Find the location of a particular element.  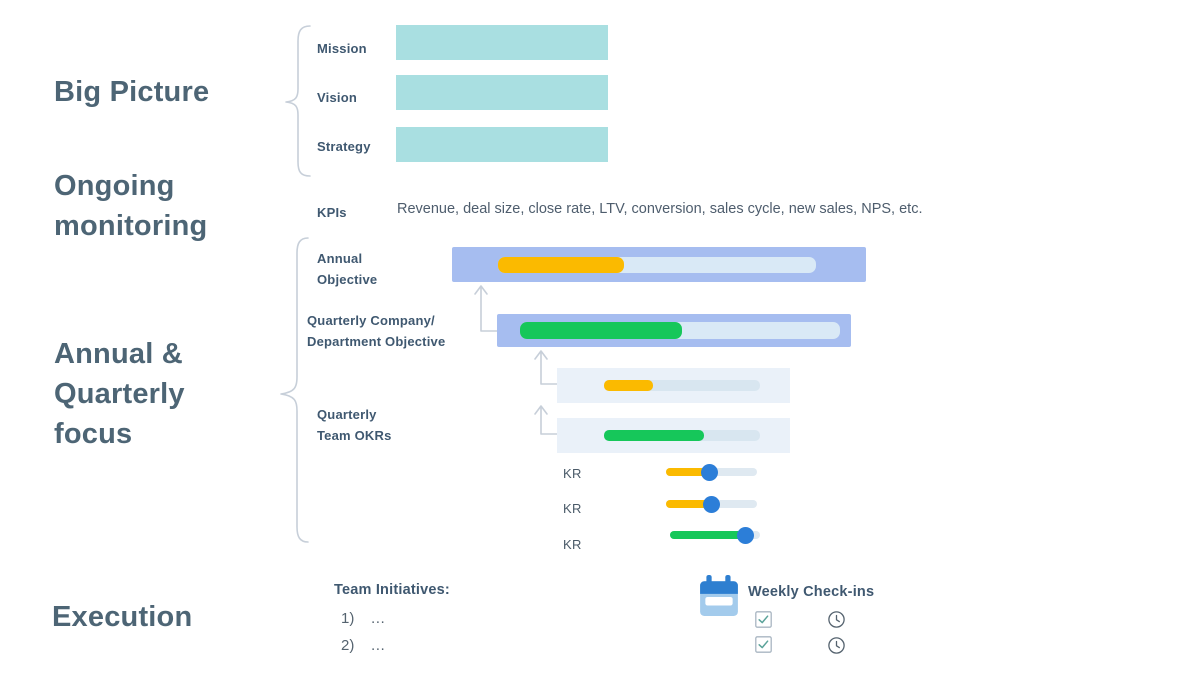

annual-objective-label: Annual Objective is located at coordinates (347, 269).